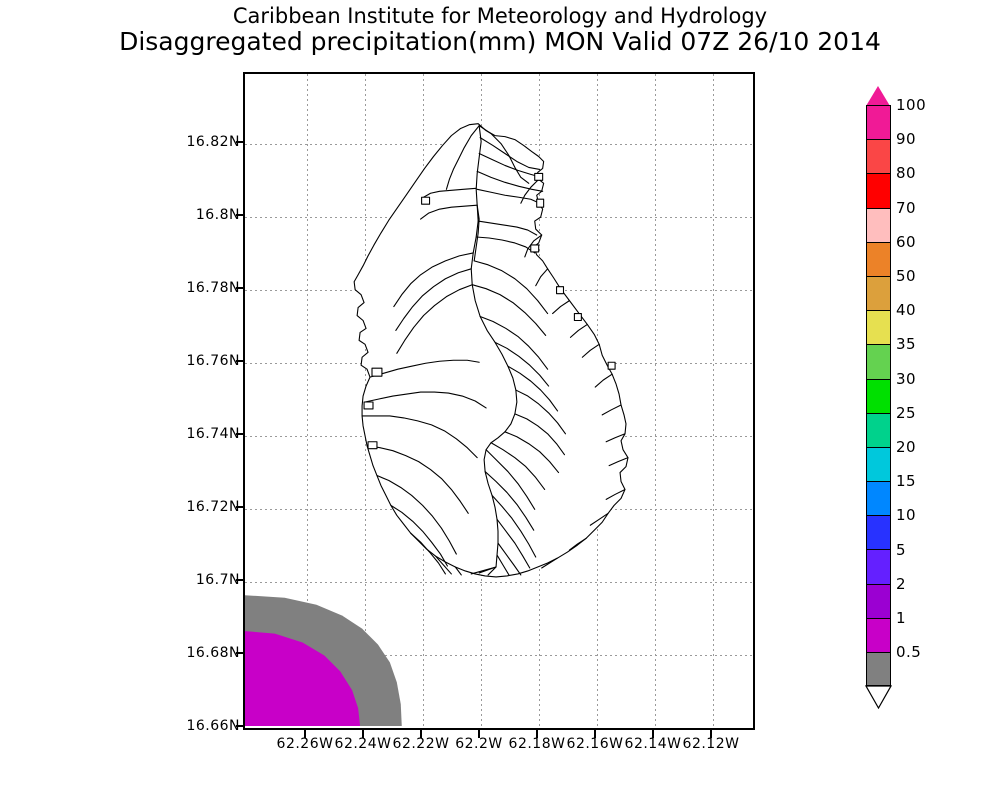  I want to click on colorbar-bands, so click(878, 396).